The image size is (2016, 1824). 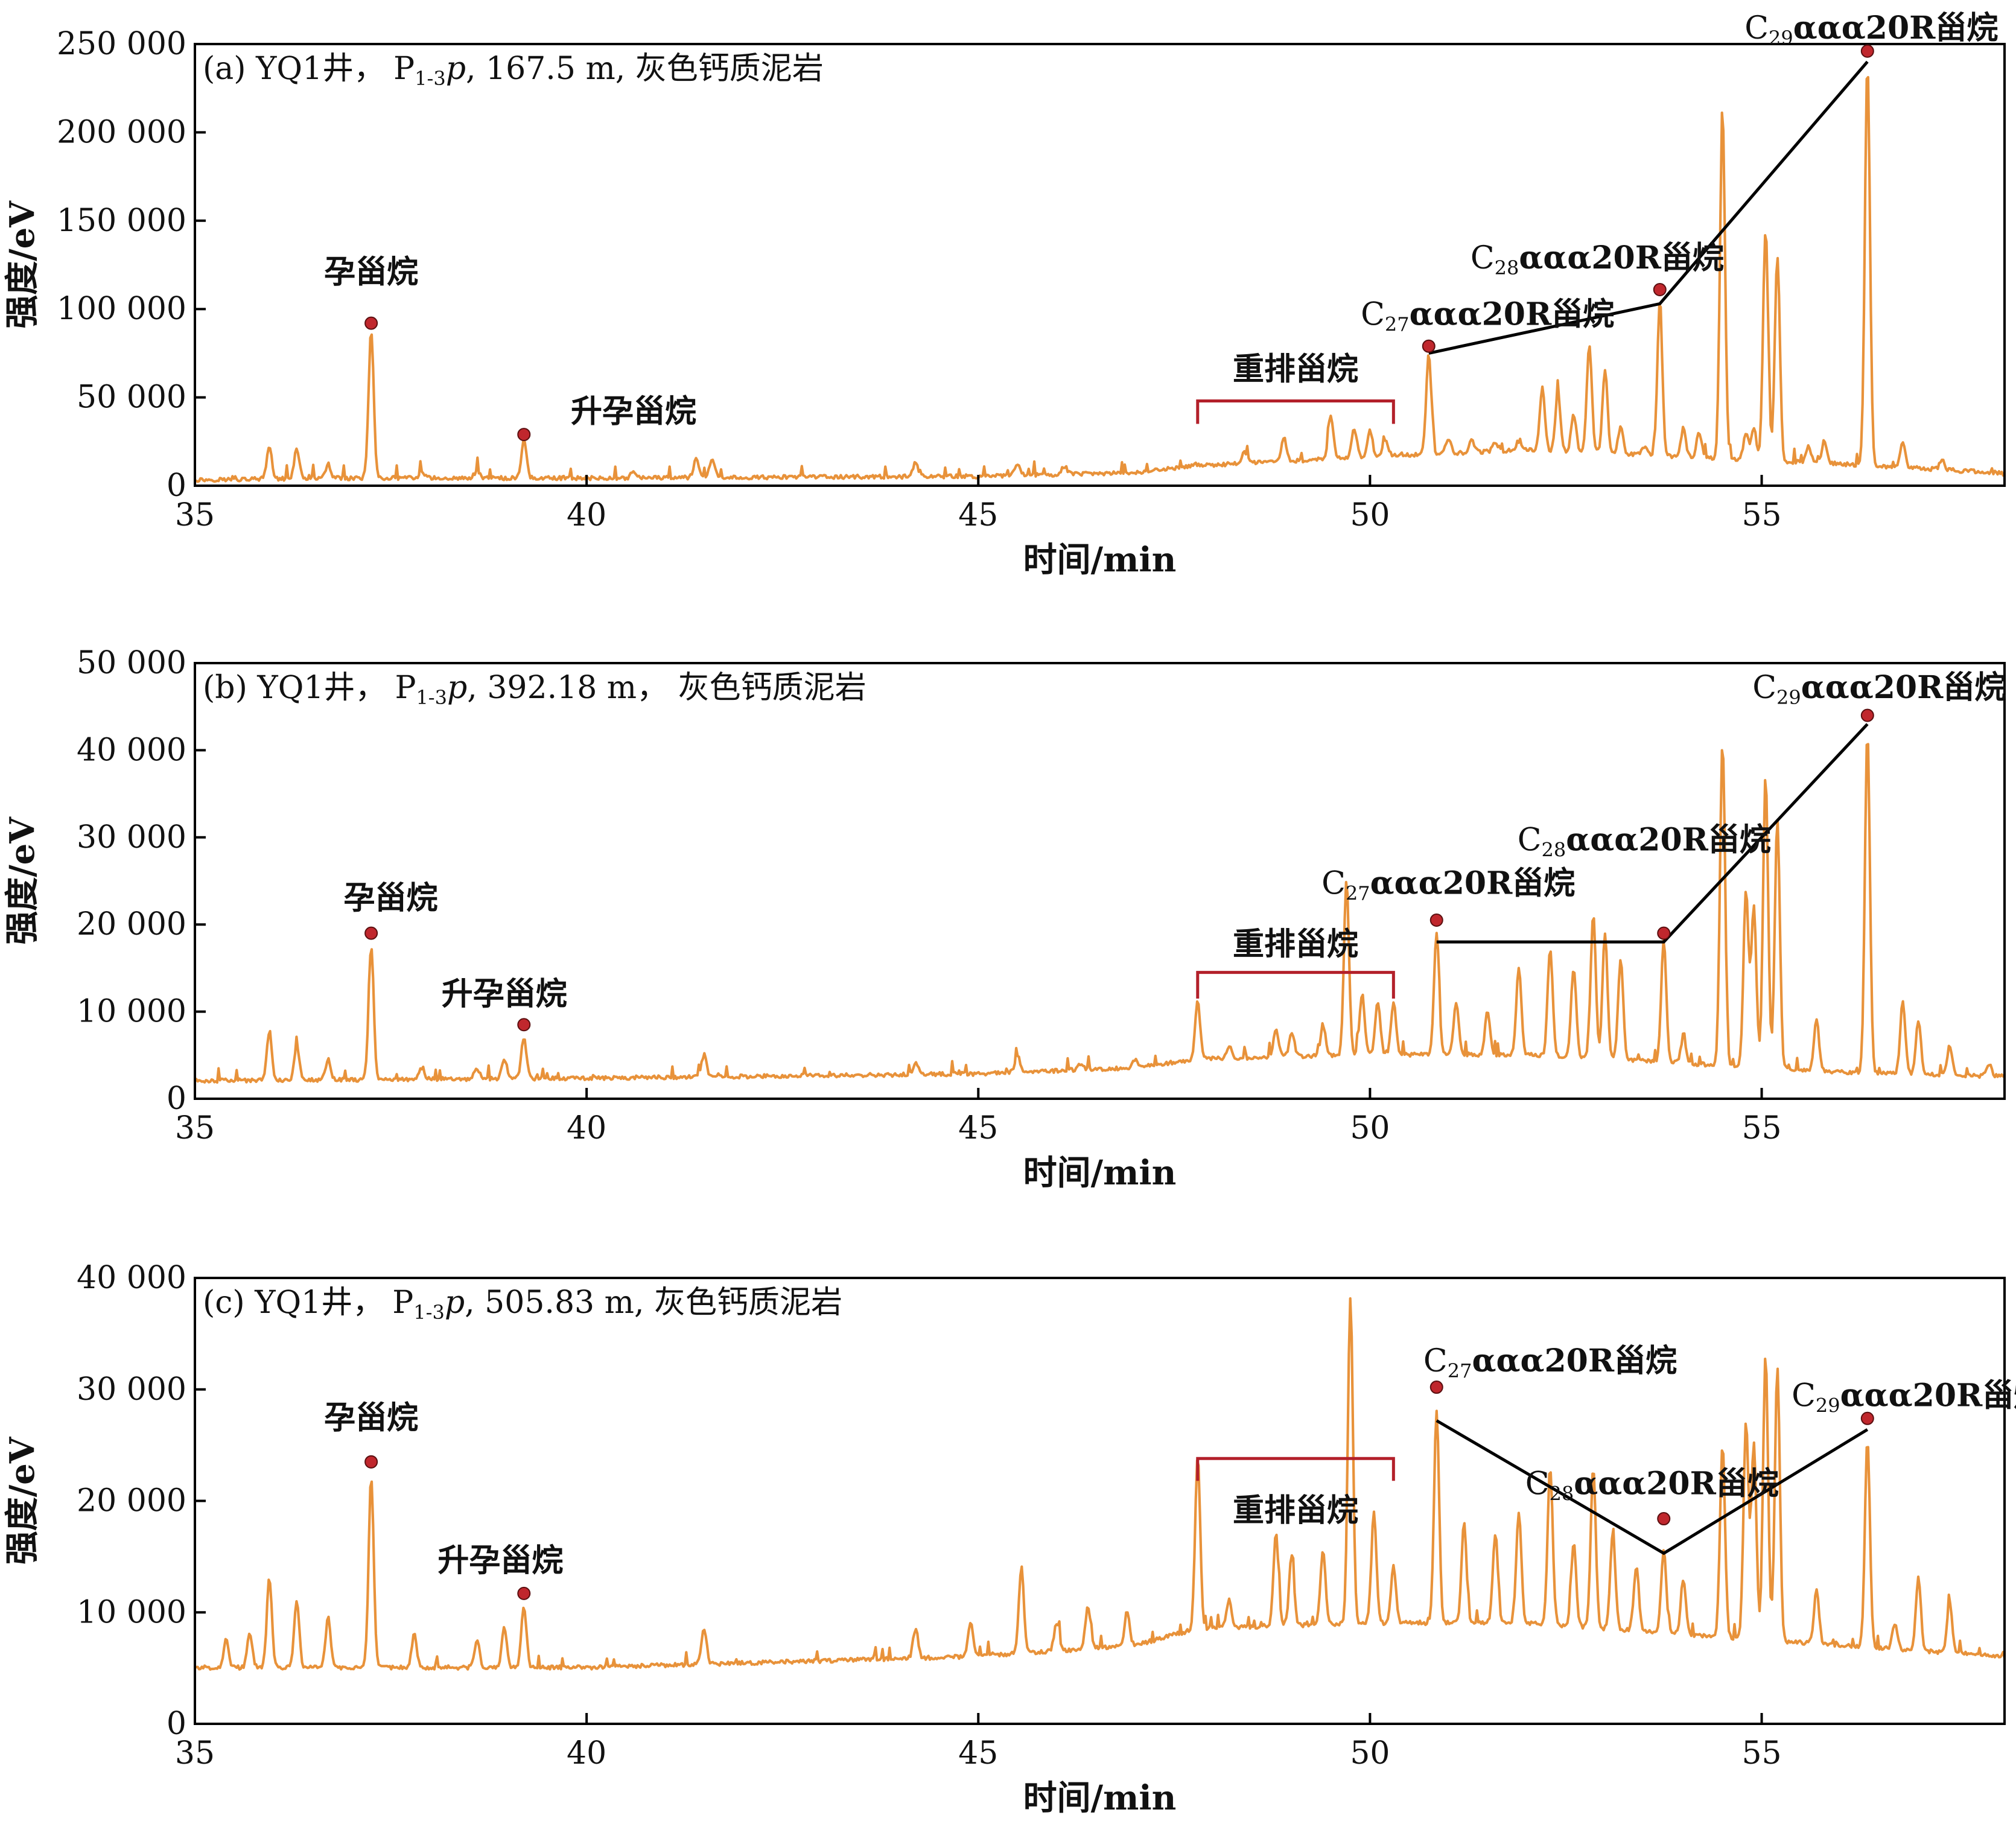 I want to click on y-tick-label: 150 000, so click(x=121, y=221).